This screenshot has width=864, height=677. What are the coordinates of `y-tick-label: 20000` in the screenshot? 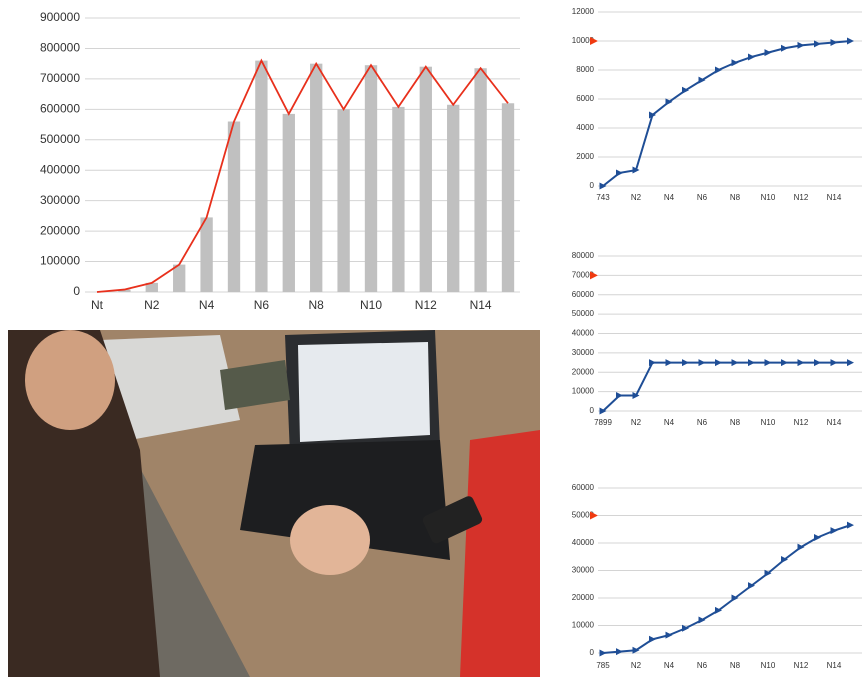 It's located at (583, 597).